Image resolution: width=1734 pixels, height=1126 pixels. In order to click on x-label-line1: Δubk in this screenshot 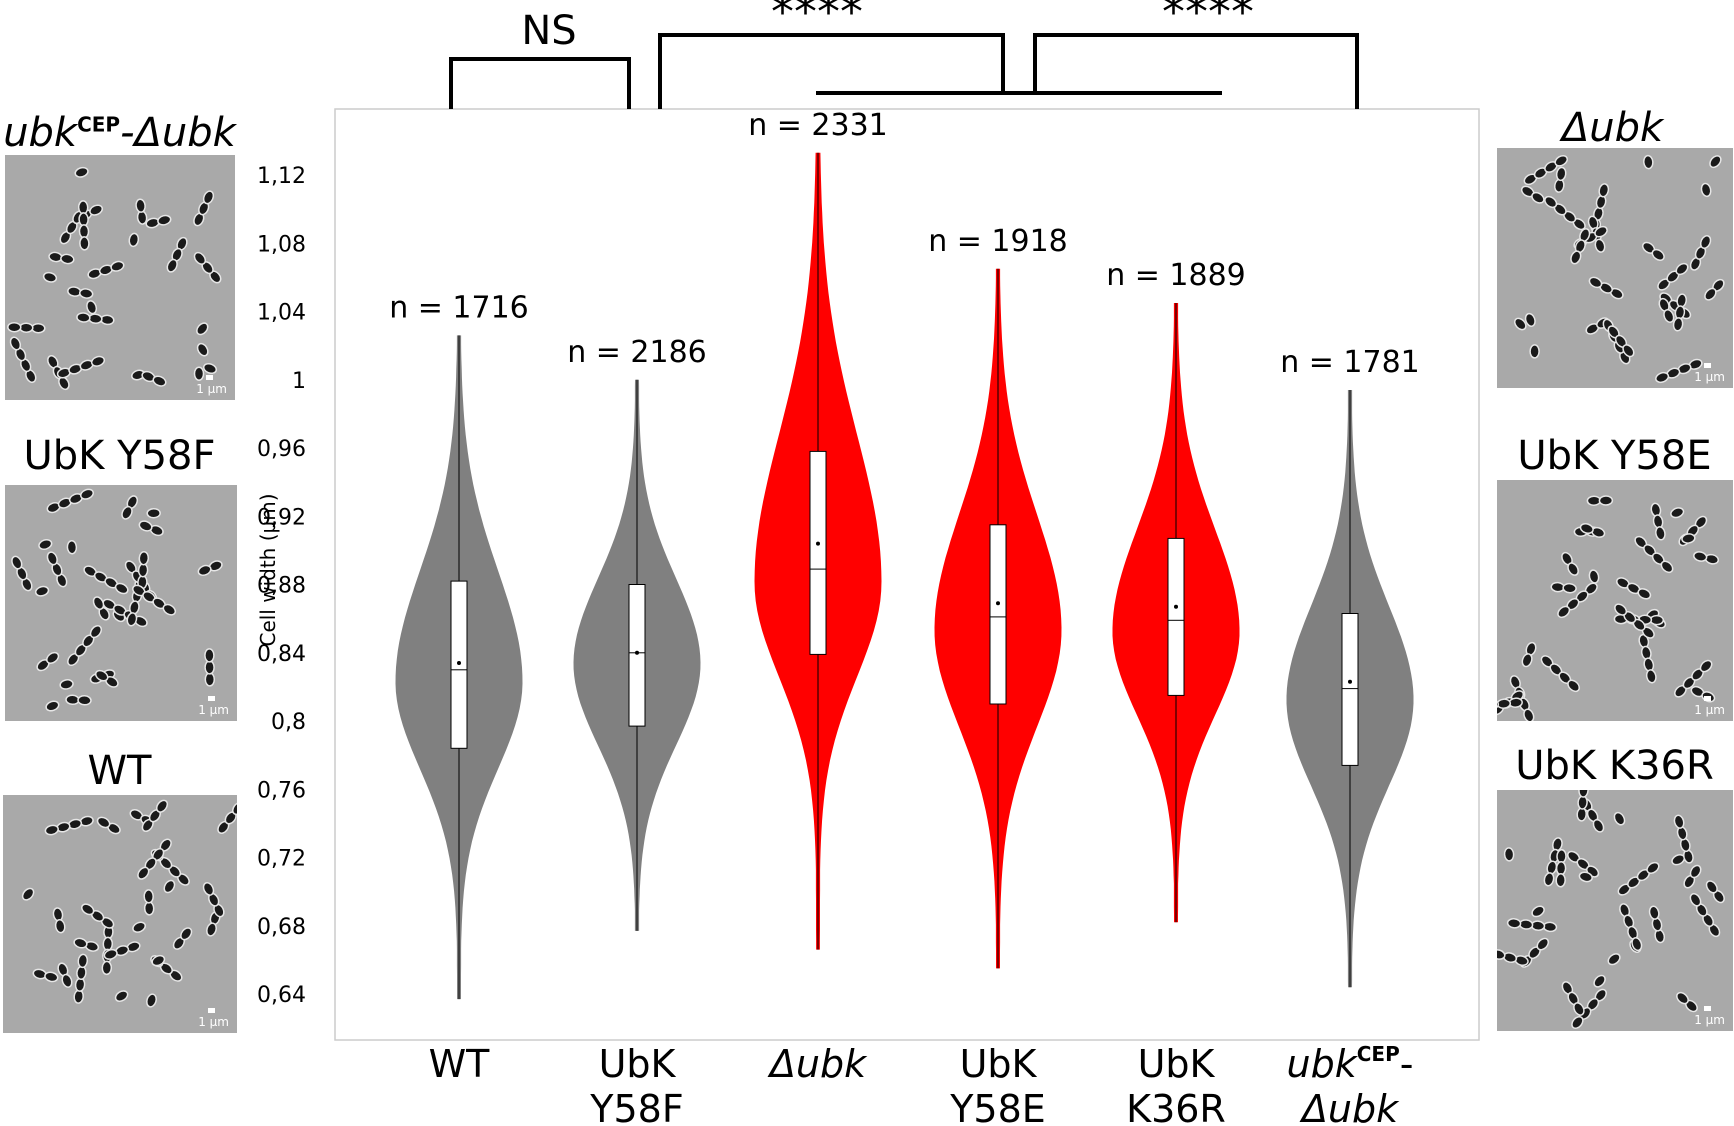, I will do `click(817, 1064)`.